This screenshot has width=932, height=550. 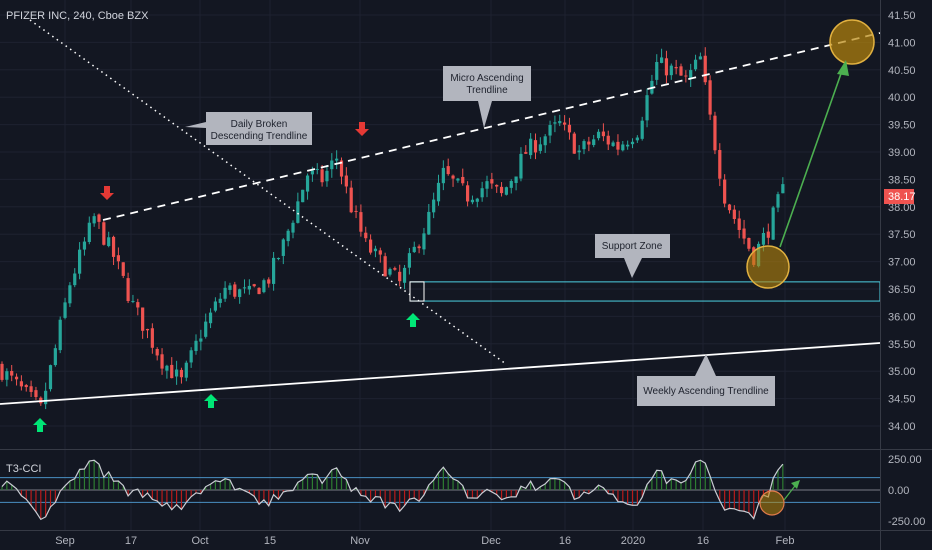 What do you see at coordinates (902, 345) in the screenshot?
I see `y-tick-label: 35.50` at bounding box center [902, 345].